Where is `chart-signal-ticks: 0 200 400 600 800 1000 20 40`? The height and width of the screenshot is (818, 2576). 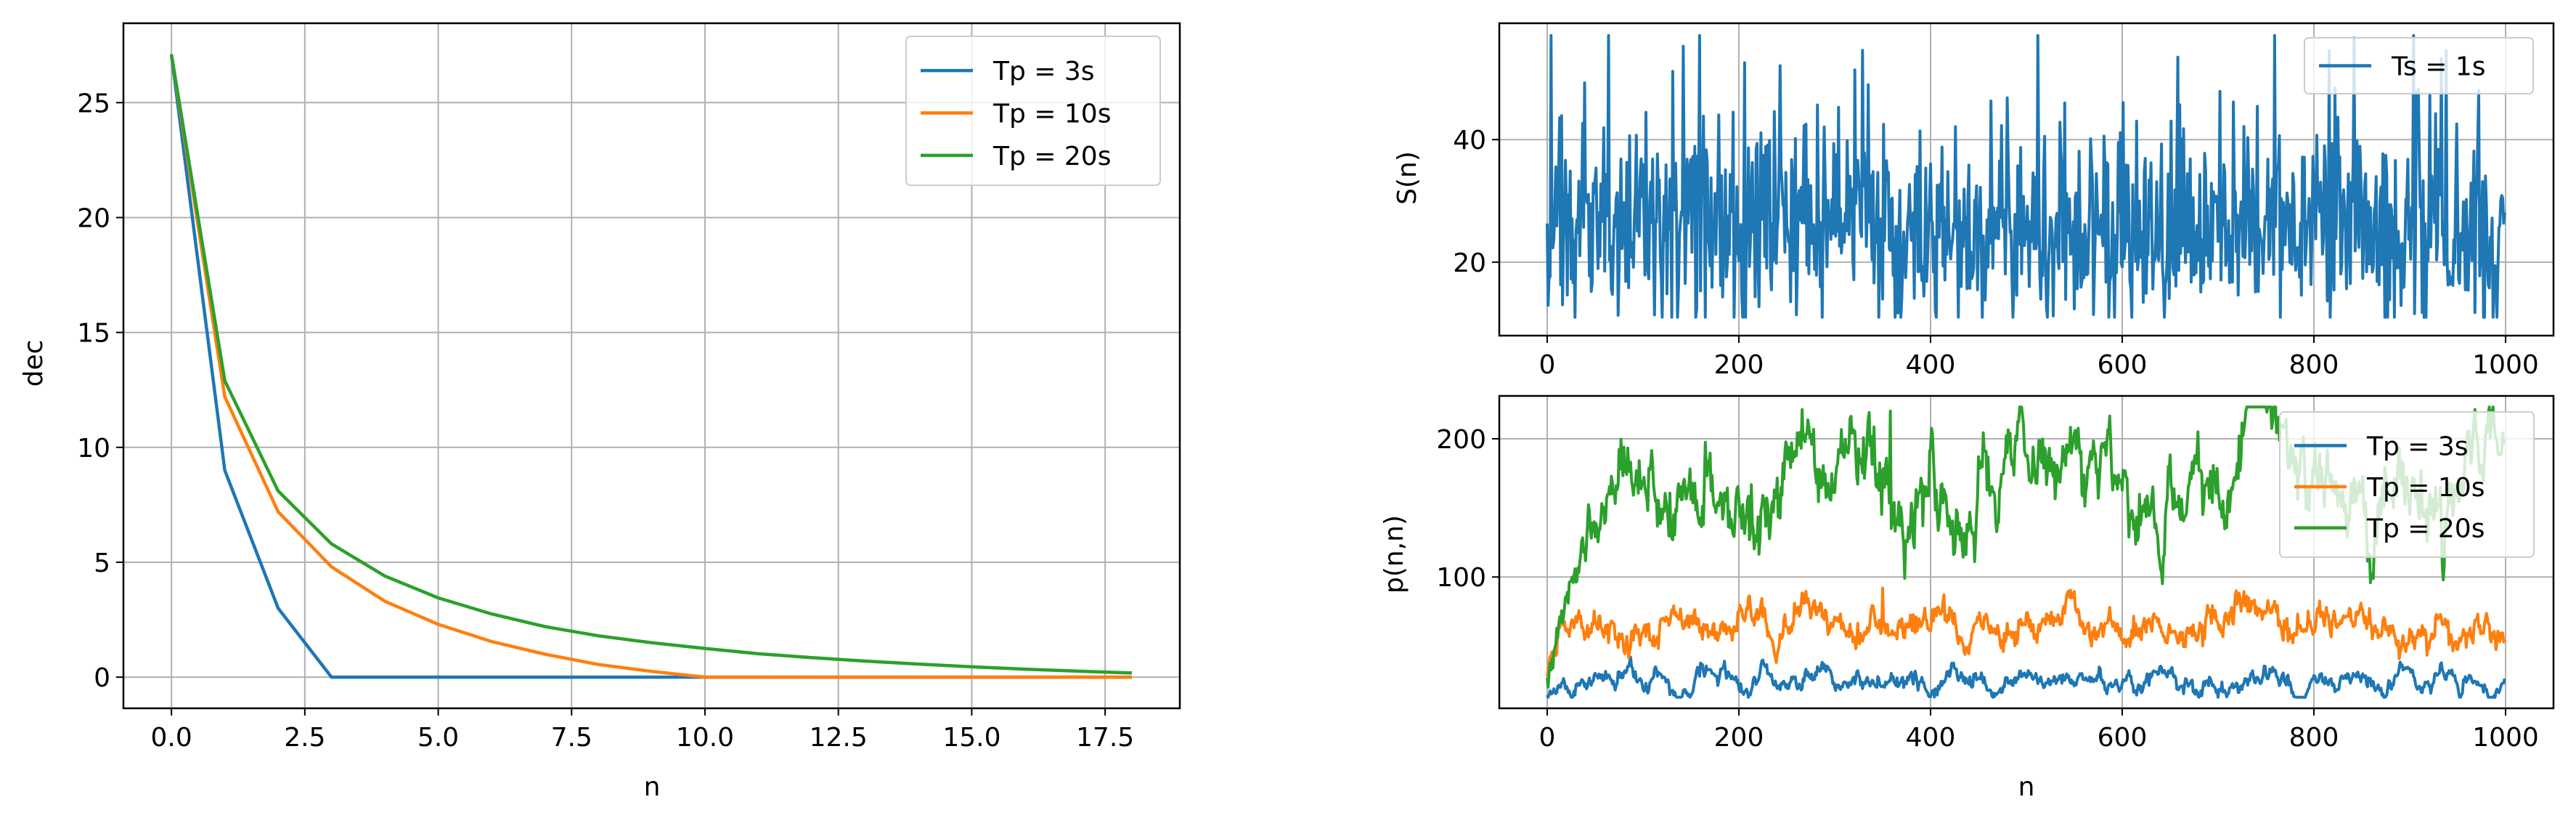 chart-signal-ticks: 0 200 400 600 800 1000 20 40 is located at coordinates (1996, 253).